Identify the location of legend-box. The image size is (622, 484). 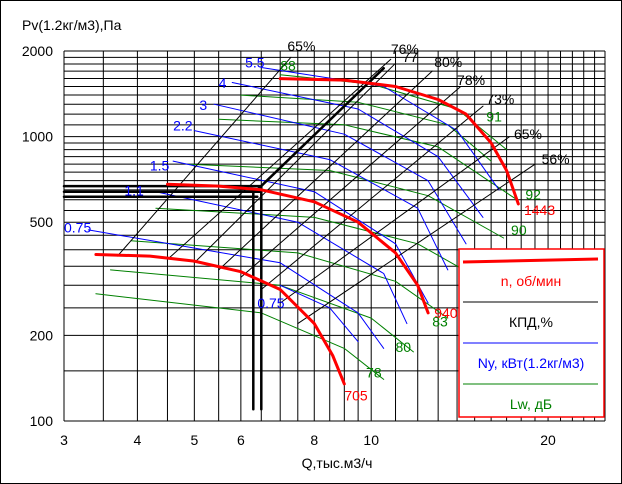
(531, 333).